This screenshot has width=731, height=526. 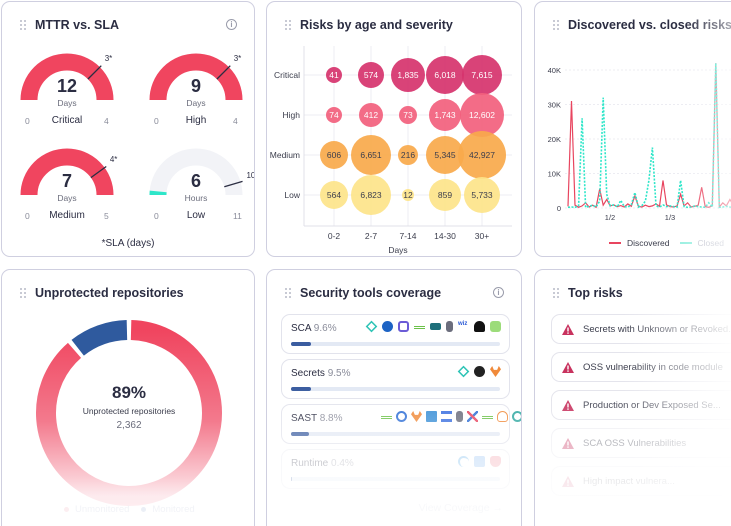 What do you see at coordinates (334, 236) in the screenshot?
I see `x-tick-label: 0-2` at bounding box center [334, 236].